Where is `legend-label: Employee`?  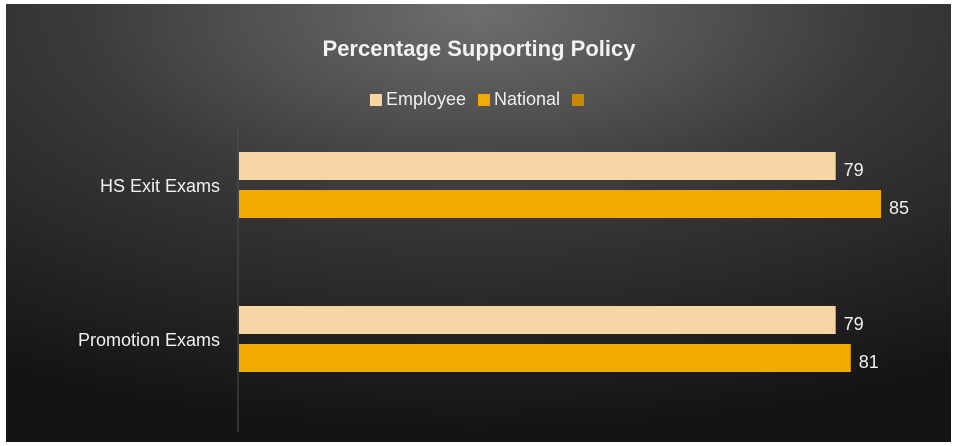
legend-label: Employee is located at coordinates (426, 99).